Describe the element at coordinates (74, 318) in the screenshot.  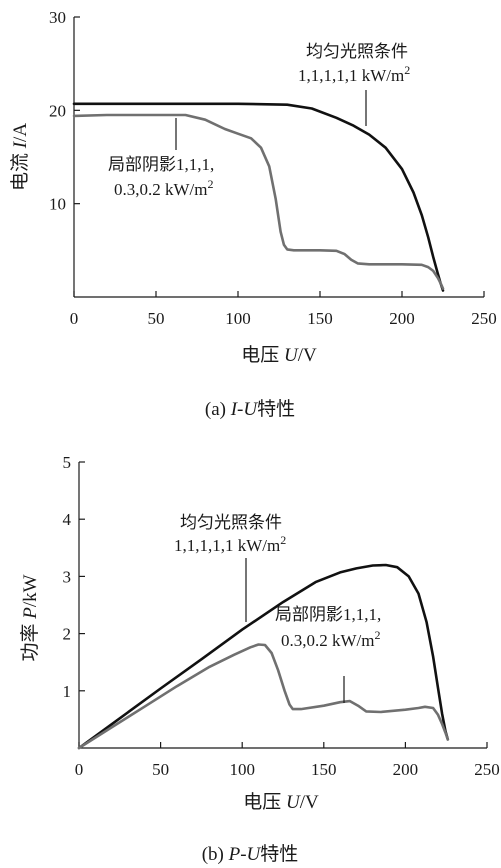
I see `iu-x-tick-label: 0` at that location.